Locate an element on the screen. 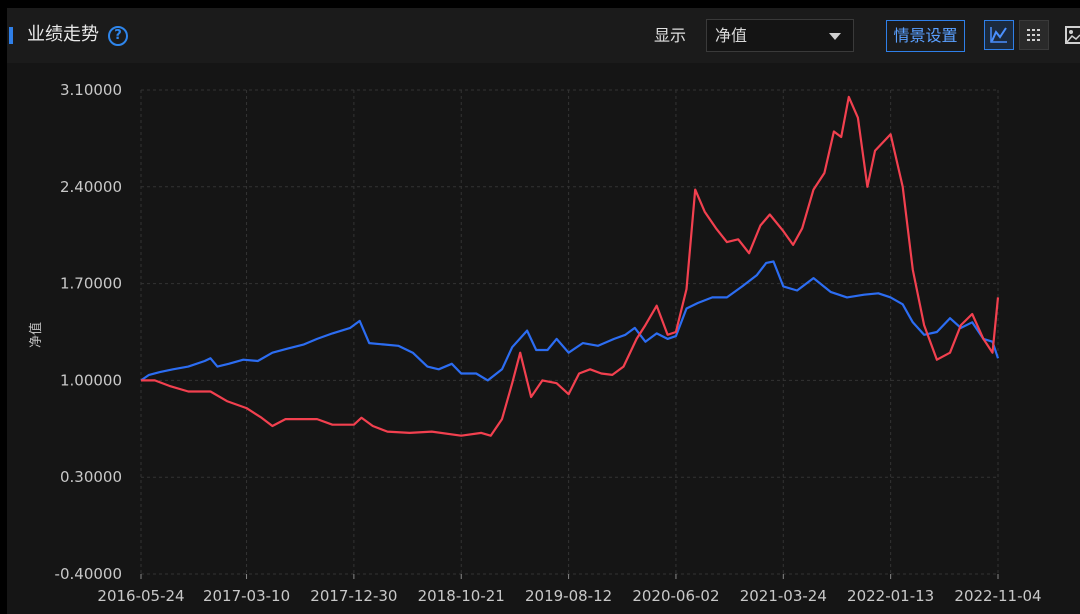  display-select-value: 净值 is located at coordinates (731, 35).